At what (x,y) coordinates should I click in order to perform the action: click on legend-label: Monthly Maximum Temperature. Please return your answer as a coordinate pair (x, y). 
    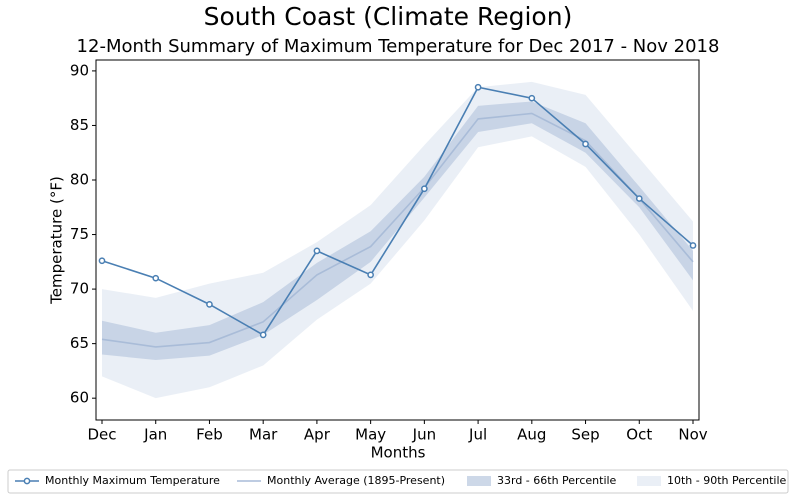
    Looking at the image, I should click on (132, 480).